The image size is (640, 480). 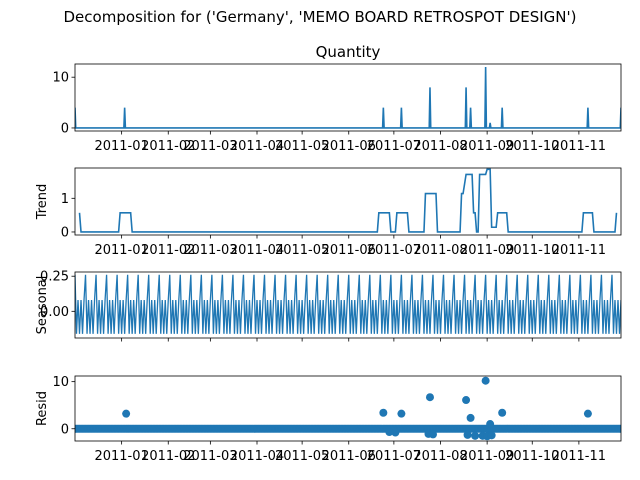 I want to click on y-tick-label: 0.00, so click(x=54, y=312).